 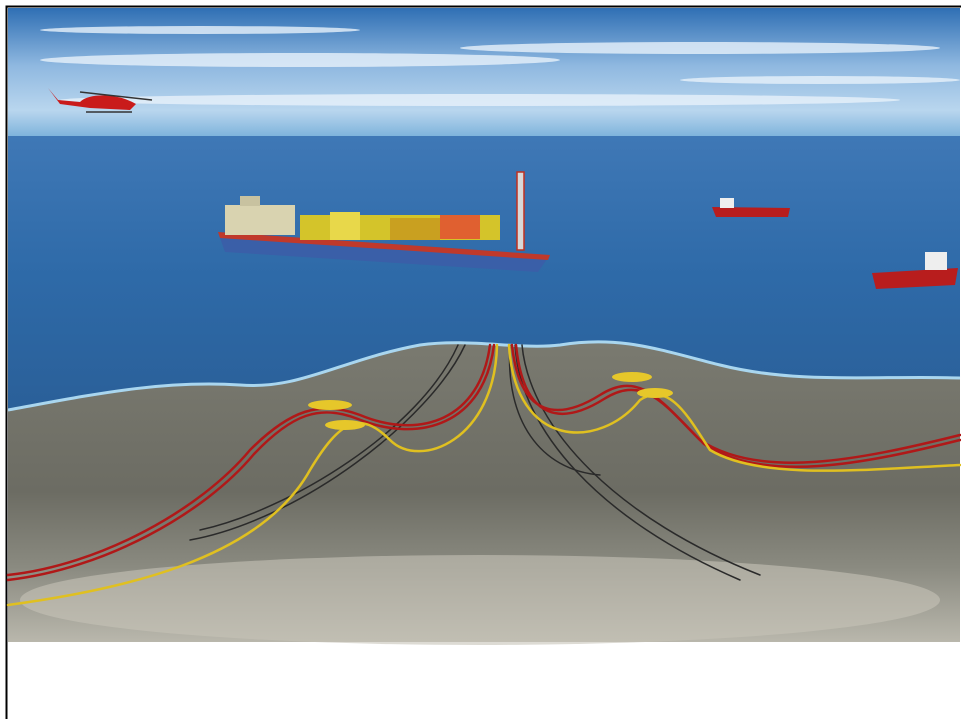 I want to click on water-line, so click(x=484, y=376).